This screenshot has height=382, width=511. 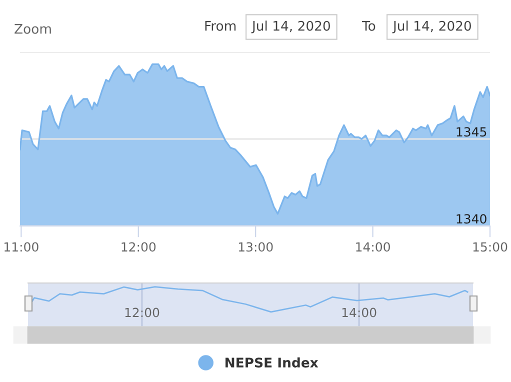 What do you see at coordinates (220, 26) in the screenshot?
I see `text: From` at bounding box center [220, 26].